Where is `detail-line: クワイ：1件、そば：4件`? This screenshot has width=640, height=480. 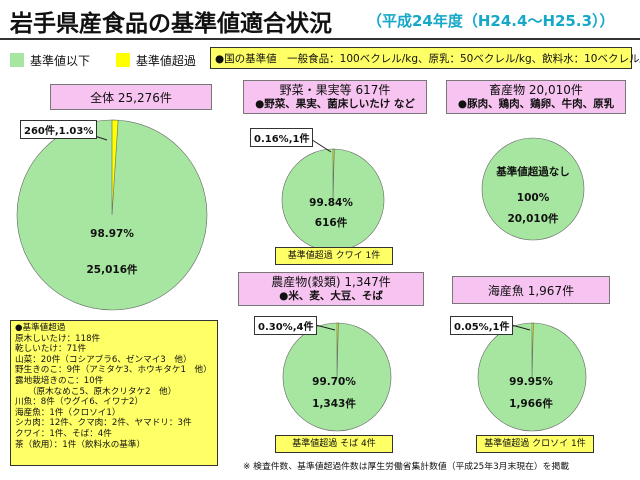 detail-line: クワイ：1件、そば：4件 is located at coordinates (63, 433).